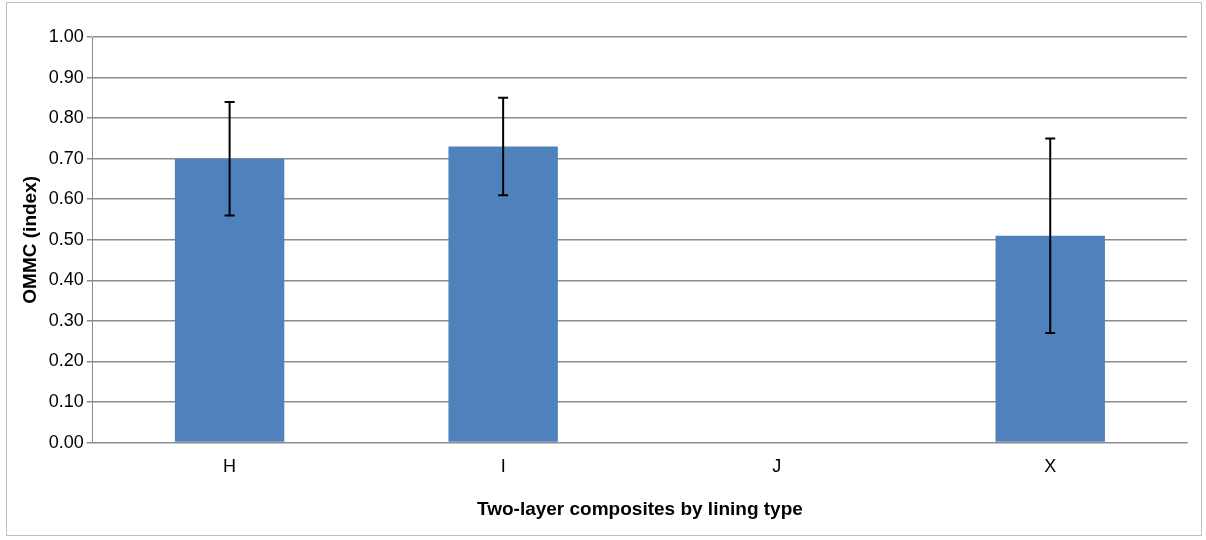 This screenshot has width=1206, height=540. I want to click on y-tick-label: 0.00, so click(66, 441).